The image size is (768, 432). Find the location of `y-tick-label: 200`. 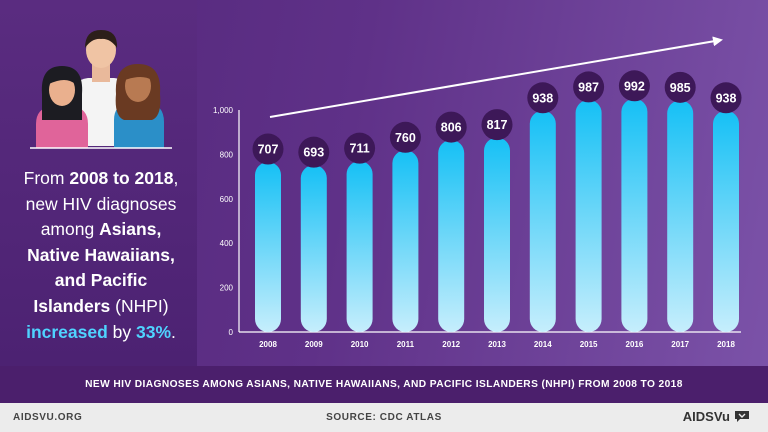

y-tick-label: 200 is located at coordinates (227, 288).